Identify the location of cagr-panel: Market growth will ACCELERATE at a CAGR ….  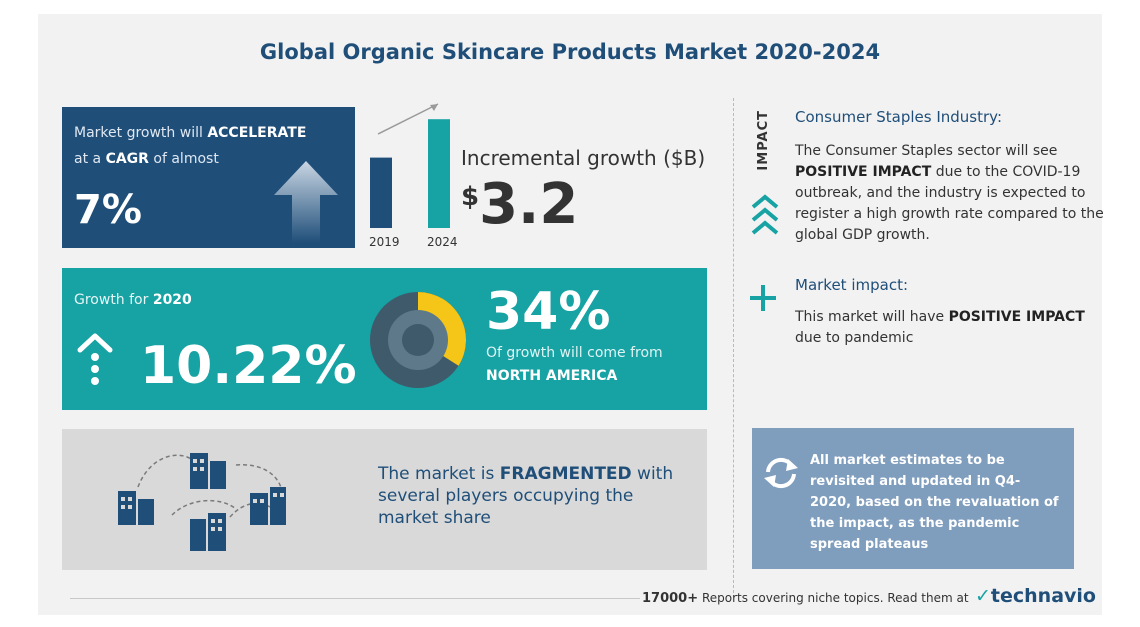
(208, 177).